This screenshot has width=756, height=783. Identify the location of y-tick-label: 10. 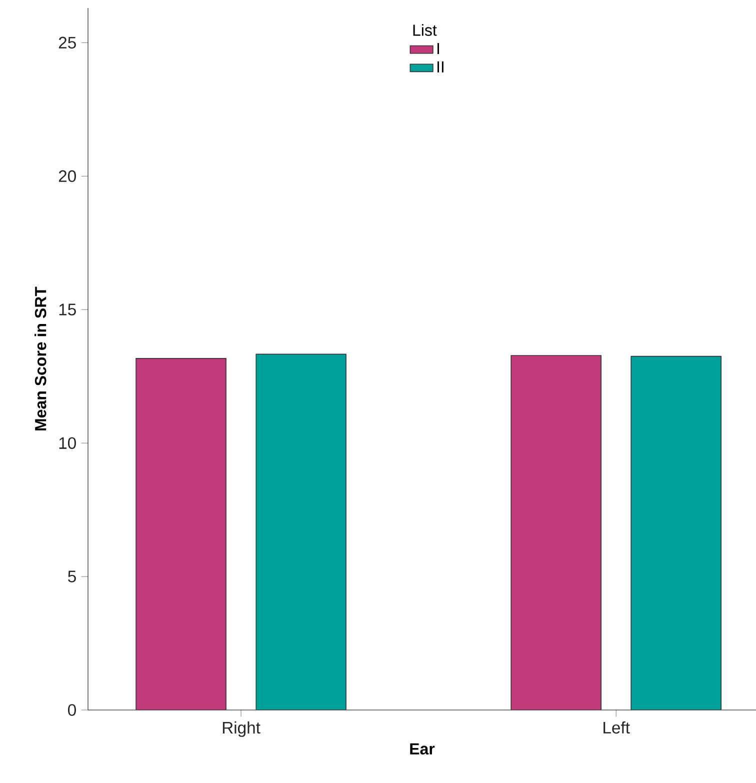
(67, 443).